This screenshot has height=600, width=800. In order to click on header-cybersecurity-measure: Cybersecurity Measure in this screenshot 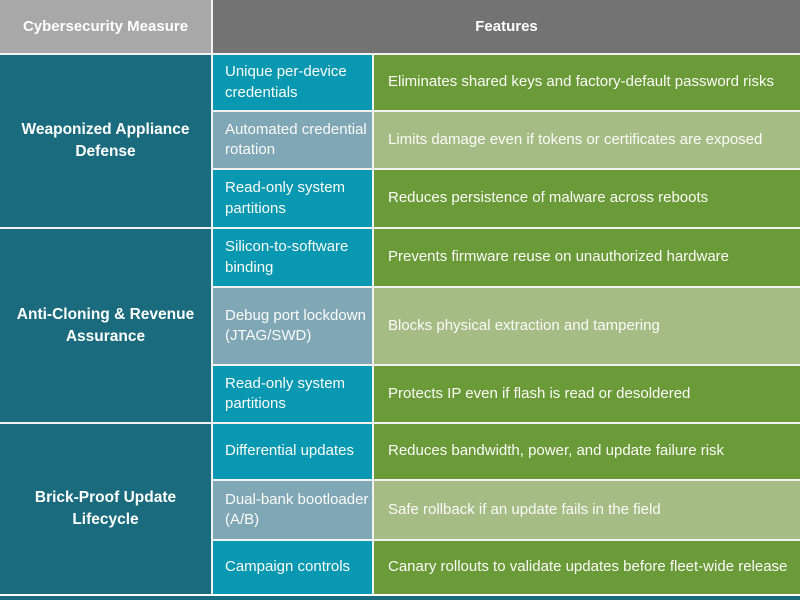, I will do `click(105, 26)`.